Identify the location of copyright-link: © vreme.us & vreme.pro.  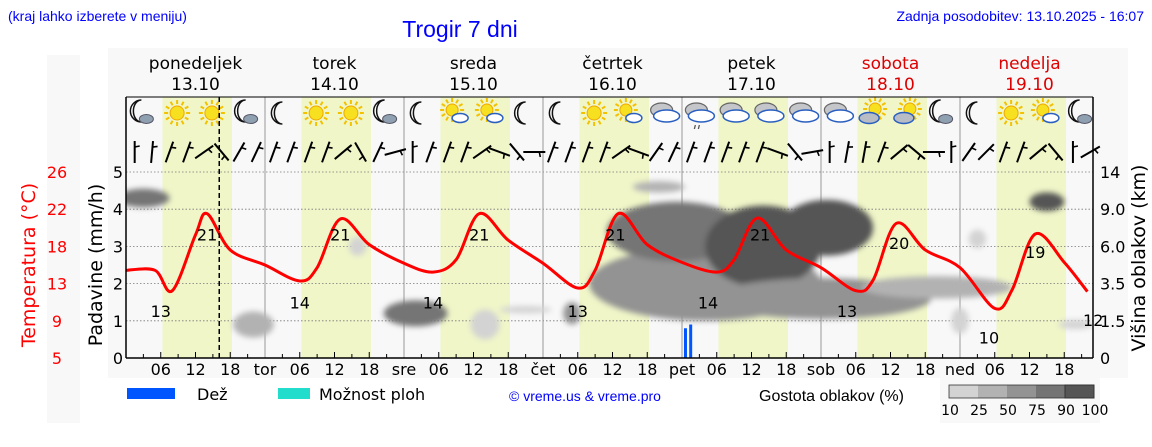
(585, 396).